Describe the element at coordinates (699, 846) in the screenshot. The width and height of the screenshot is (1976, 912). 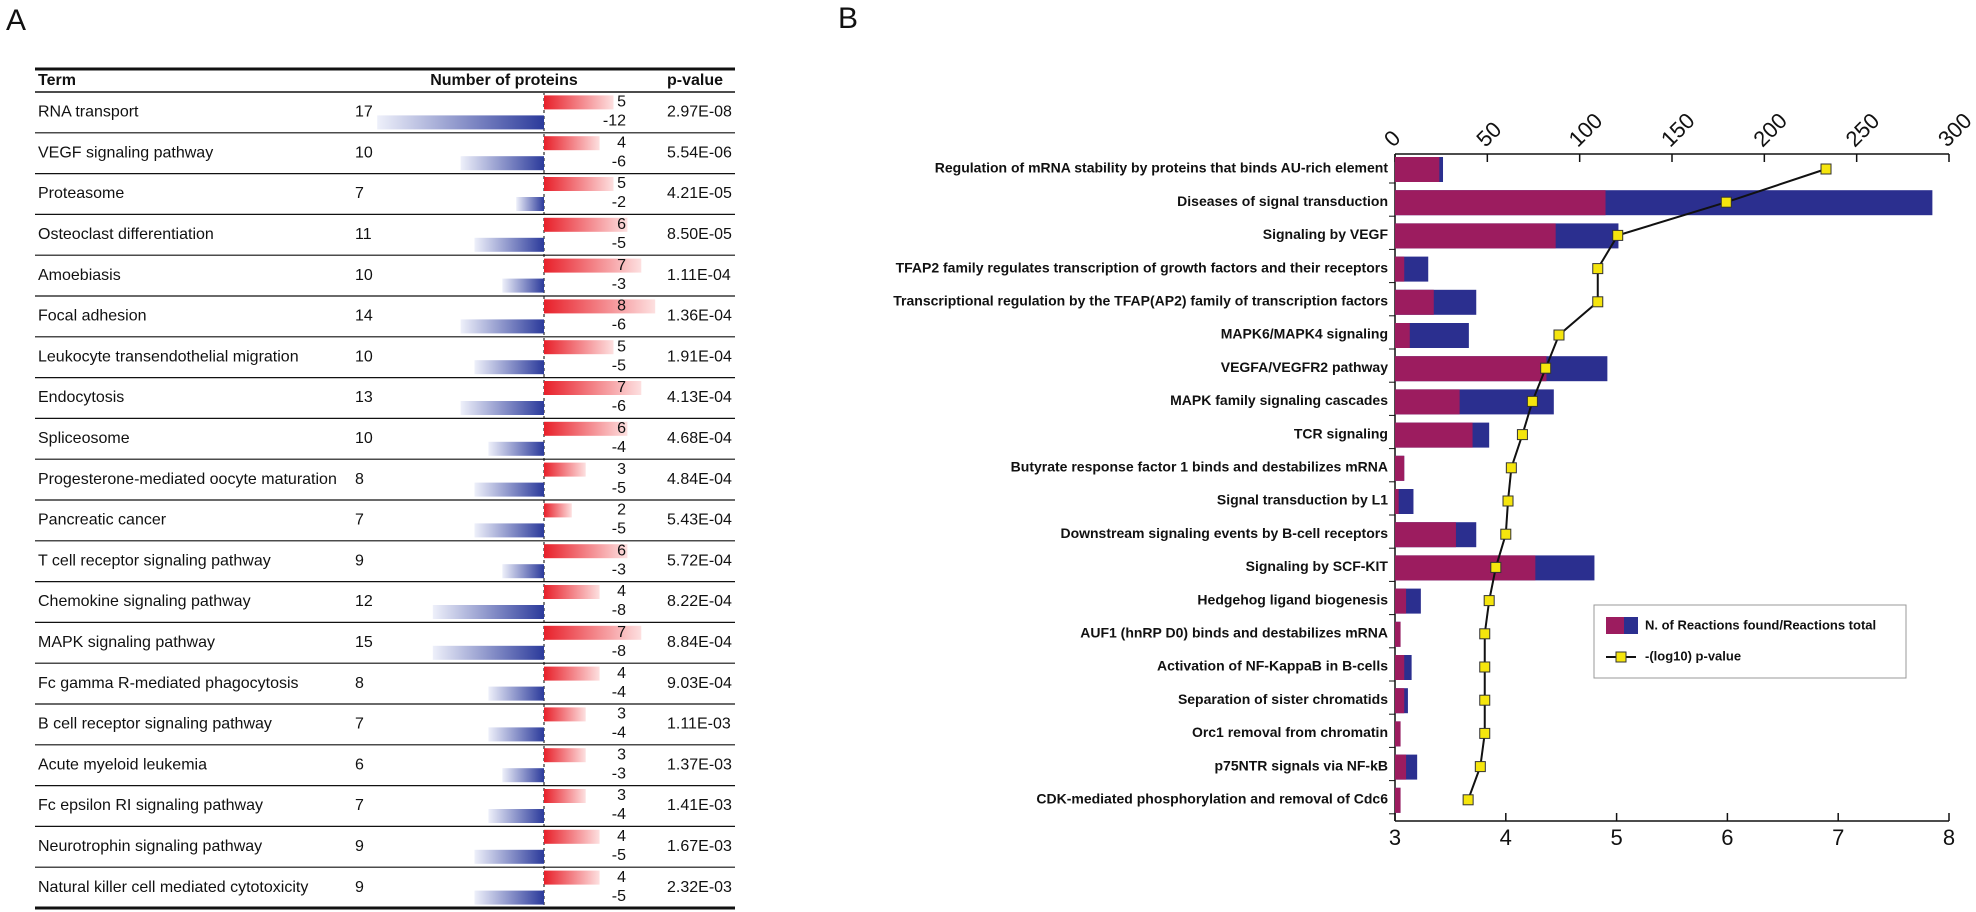
I see `p-value: 1.67E-03` at that location.